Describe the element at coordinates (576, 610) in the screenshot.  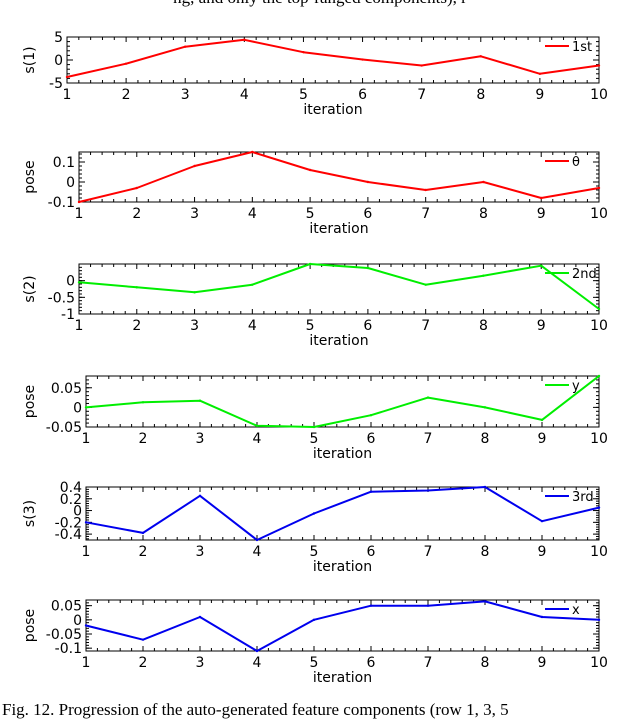
I see `legend-label: x` at that location.